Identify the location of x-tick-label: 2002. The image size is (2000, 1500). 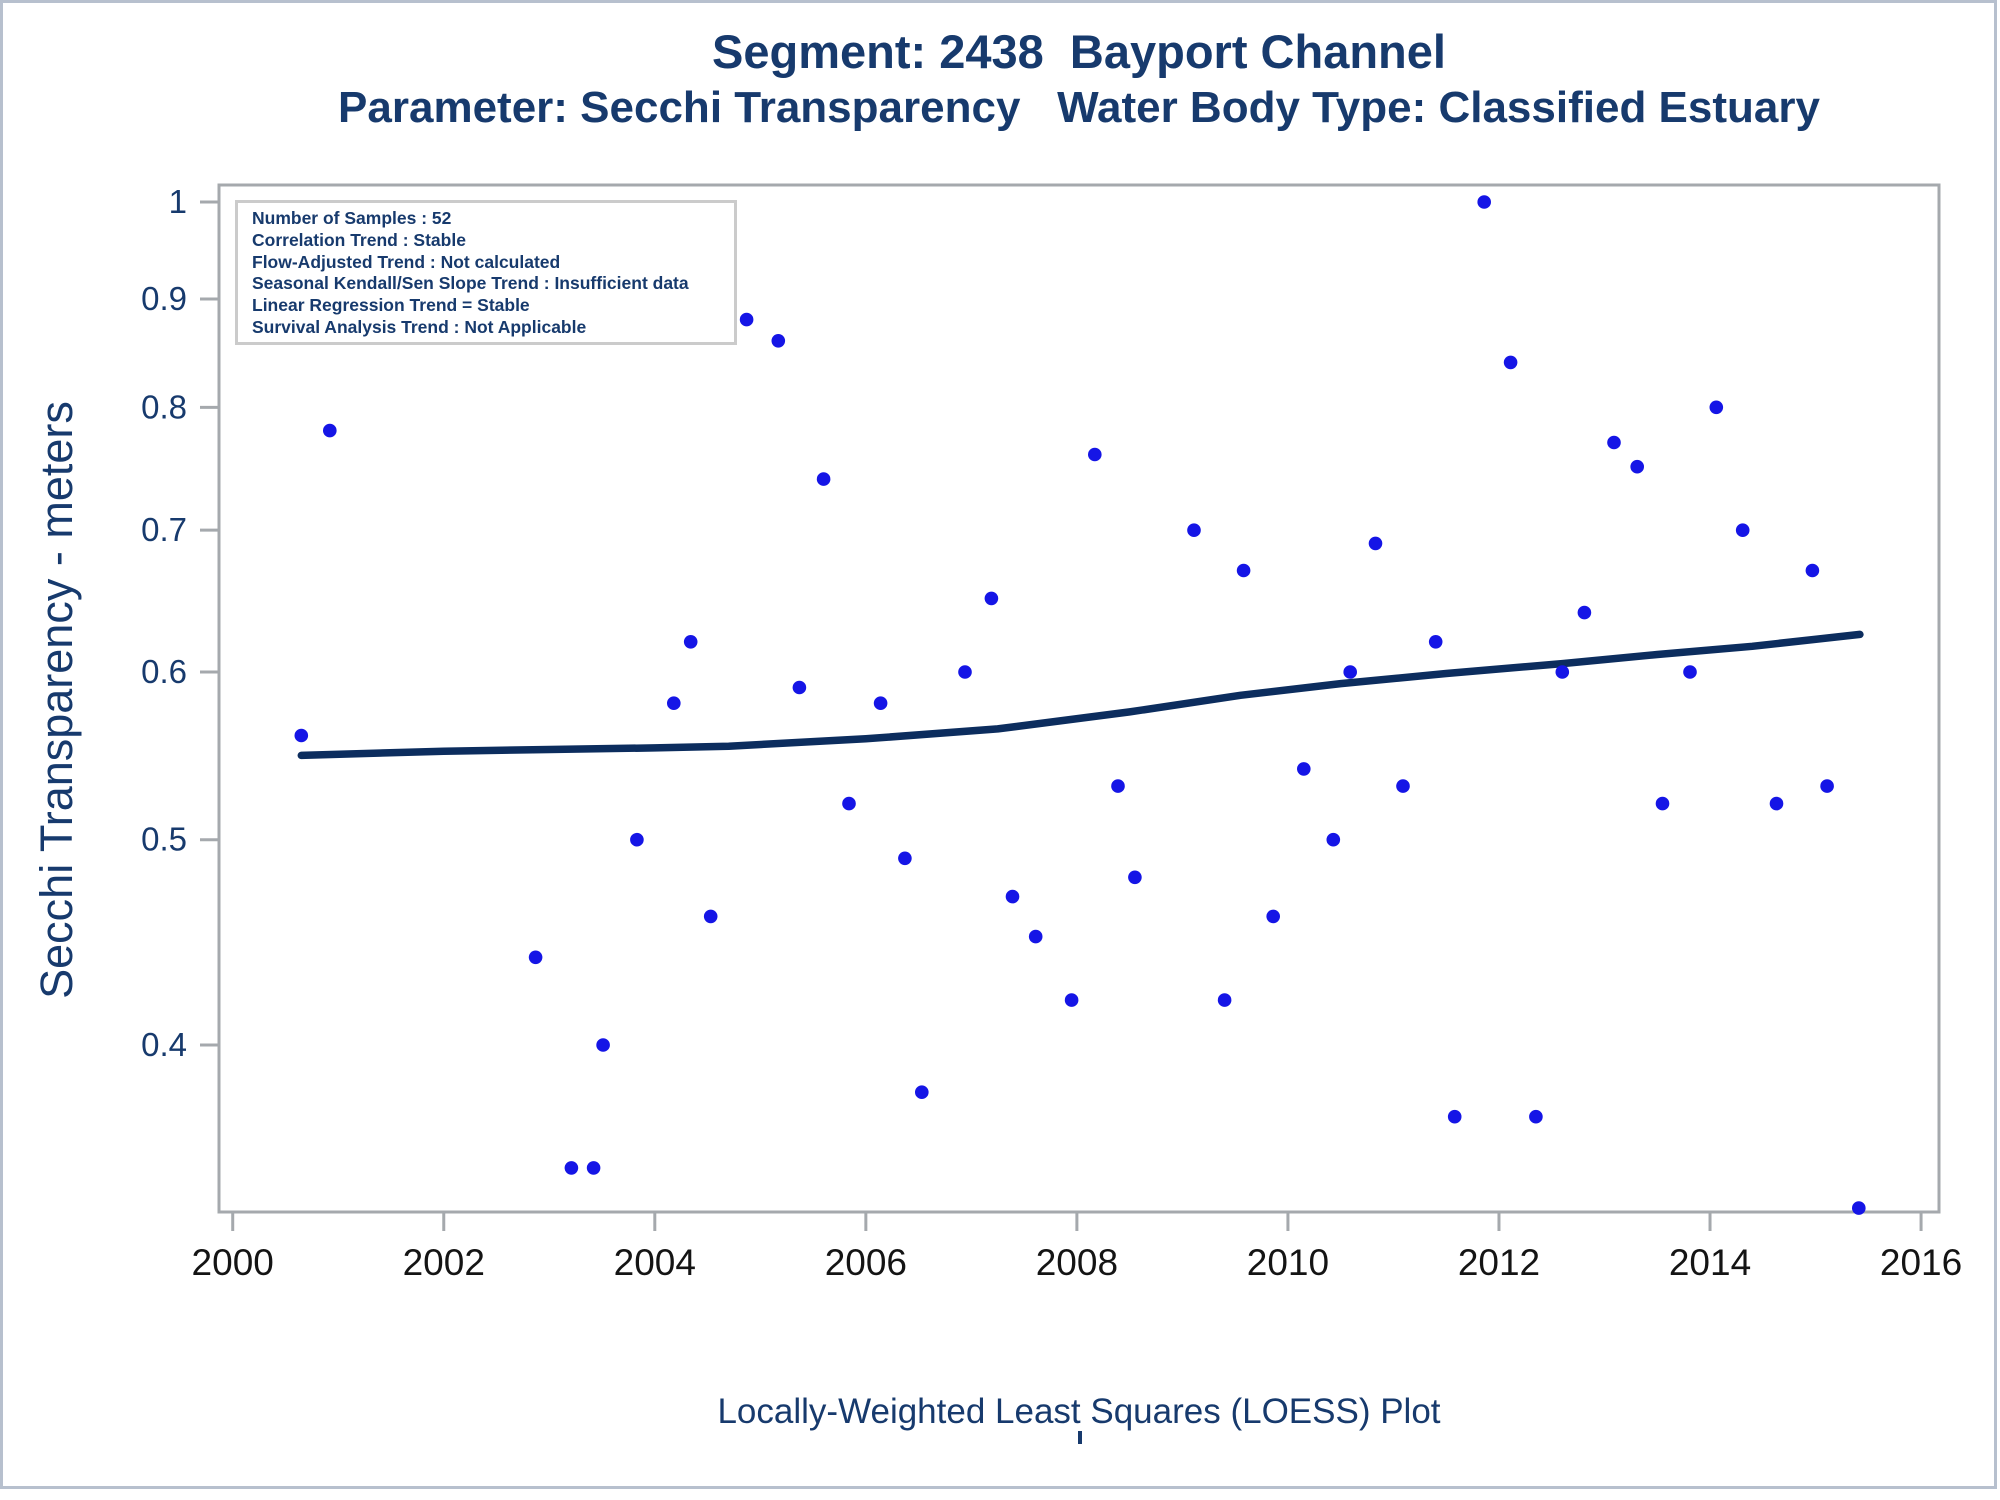
(444, 1262).